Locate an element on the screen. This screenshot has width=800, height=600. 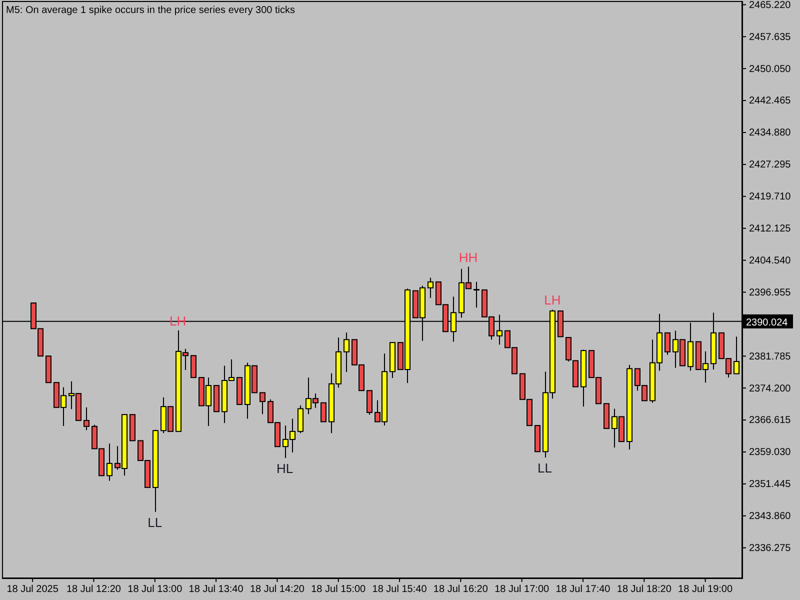
x-tick-label: 18 Jul 12:20 is located at coordinates (94, 590).